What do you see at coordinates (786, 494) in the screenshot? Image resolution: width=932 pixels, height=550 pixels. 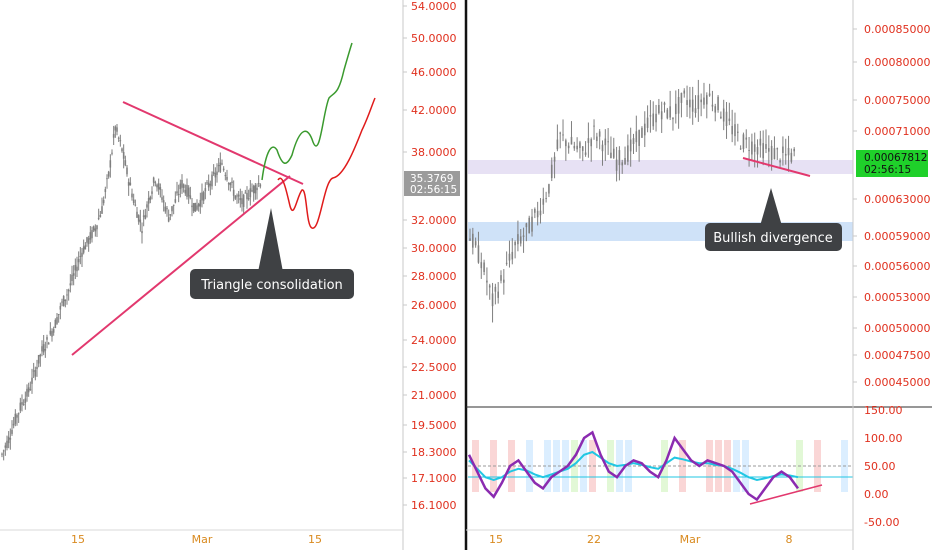 I see `oscillator-divergence-line` at bounding box center [786, 494].